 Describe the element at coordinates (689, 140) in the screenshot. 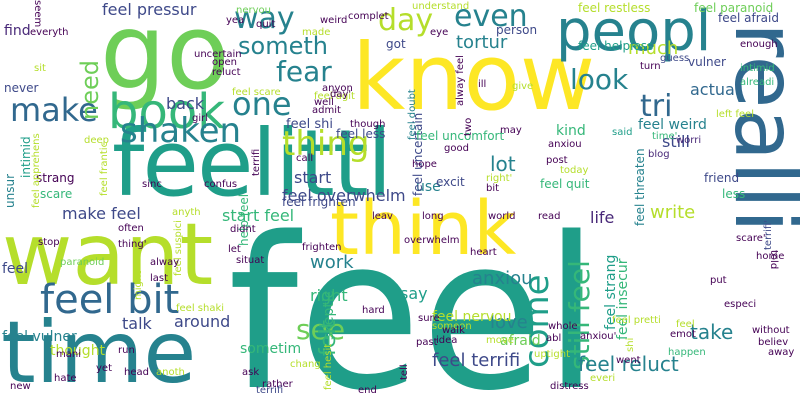

I see `cloud-word: worri` at that location.